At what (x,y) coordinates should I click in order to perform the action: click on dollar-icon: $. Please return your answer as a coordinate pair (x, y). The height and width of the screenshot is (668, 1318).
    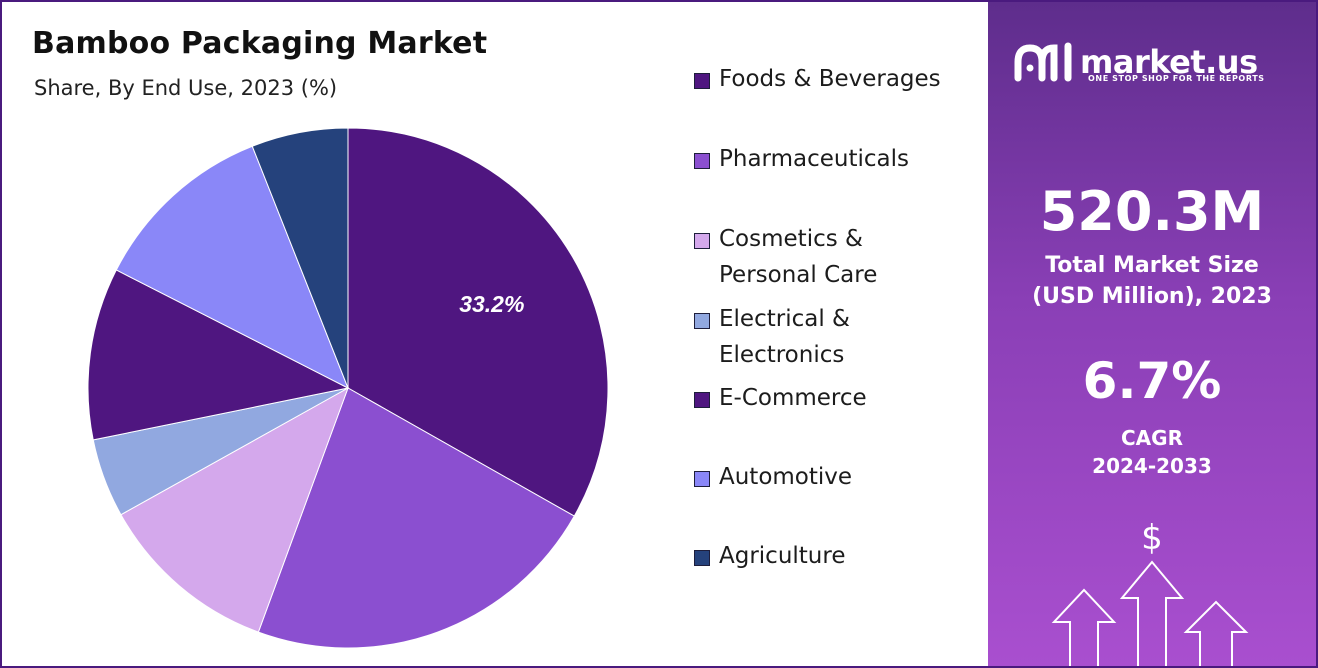
    Looking at the image, I should click on (1152, 538).